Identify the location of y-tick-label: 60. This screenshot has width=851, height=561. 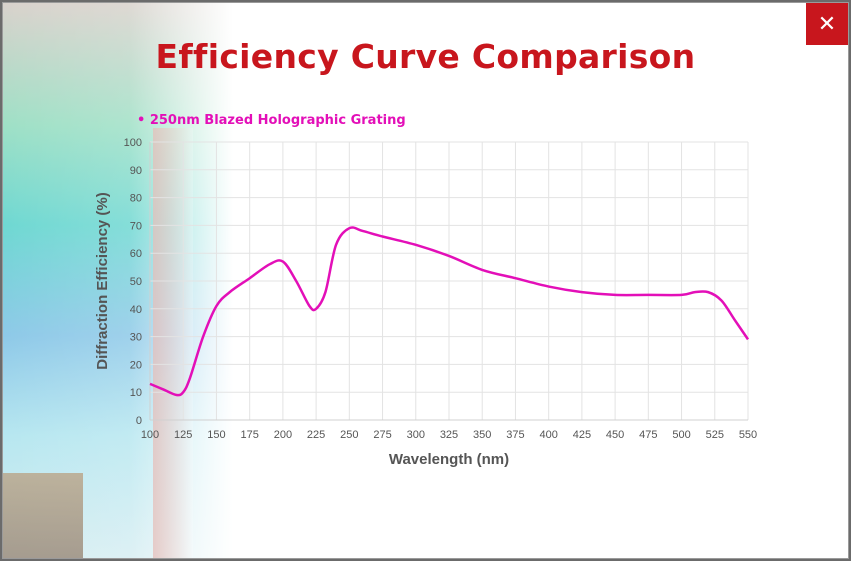
(136, 254).